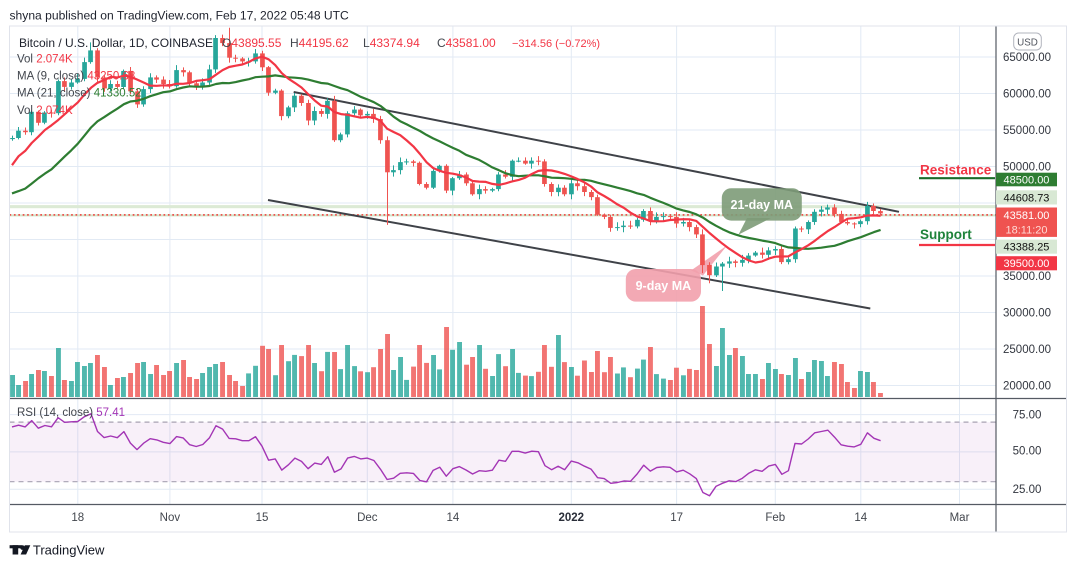  I want to click on svg-text: 30000.00, so click(1027, 313).